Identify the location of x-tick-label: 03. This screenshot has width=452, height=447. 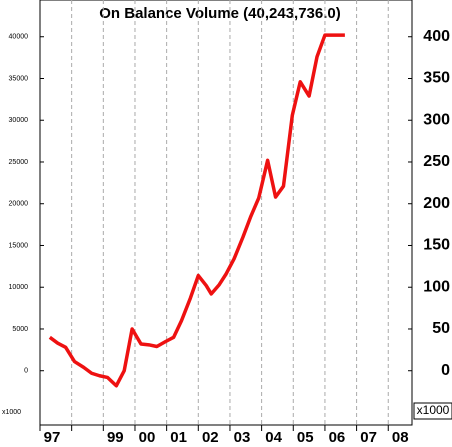
(242, 437).